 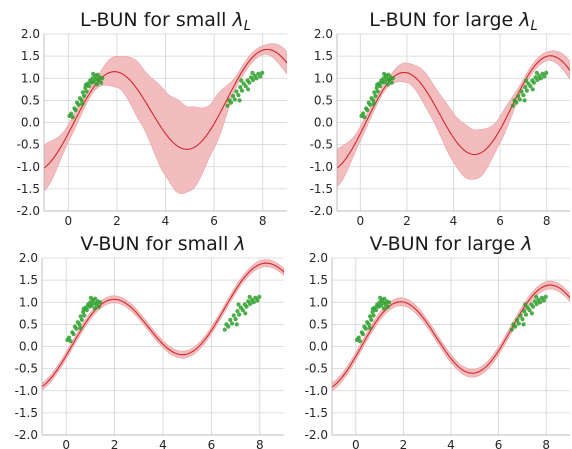 I want to click on uncertainty-band, so click(x=165, y=119).